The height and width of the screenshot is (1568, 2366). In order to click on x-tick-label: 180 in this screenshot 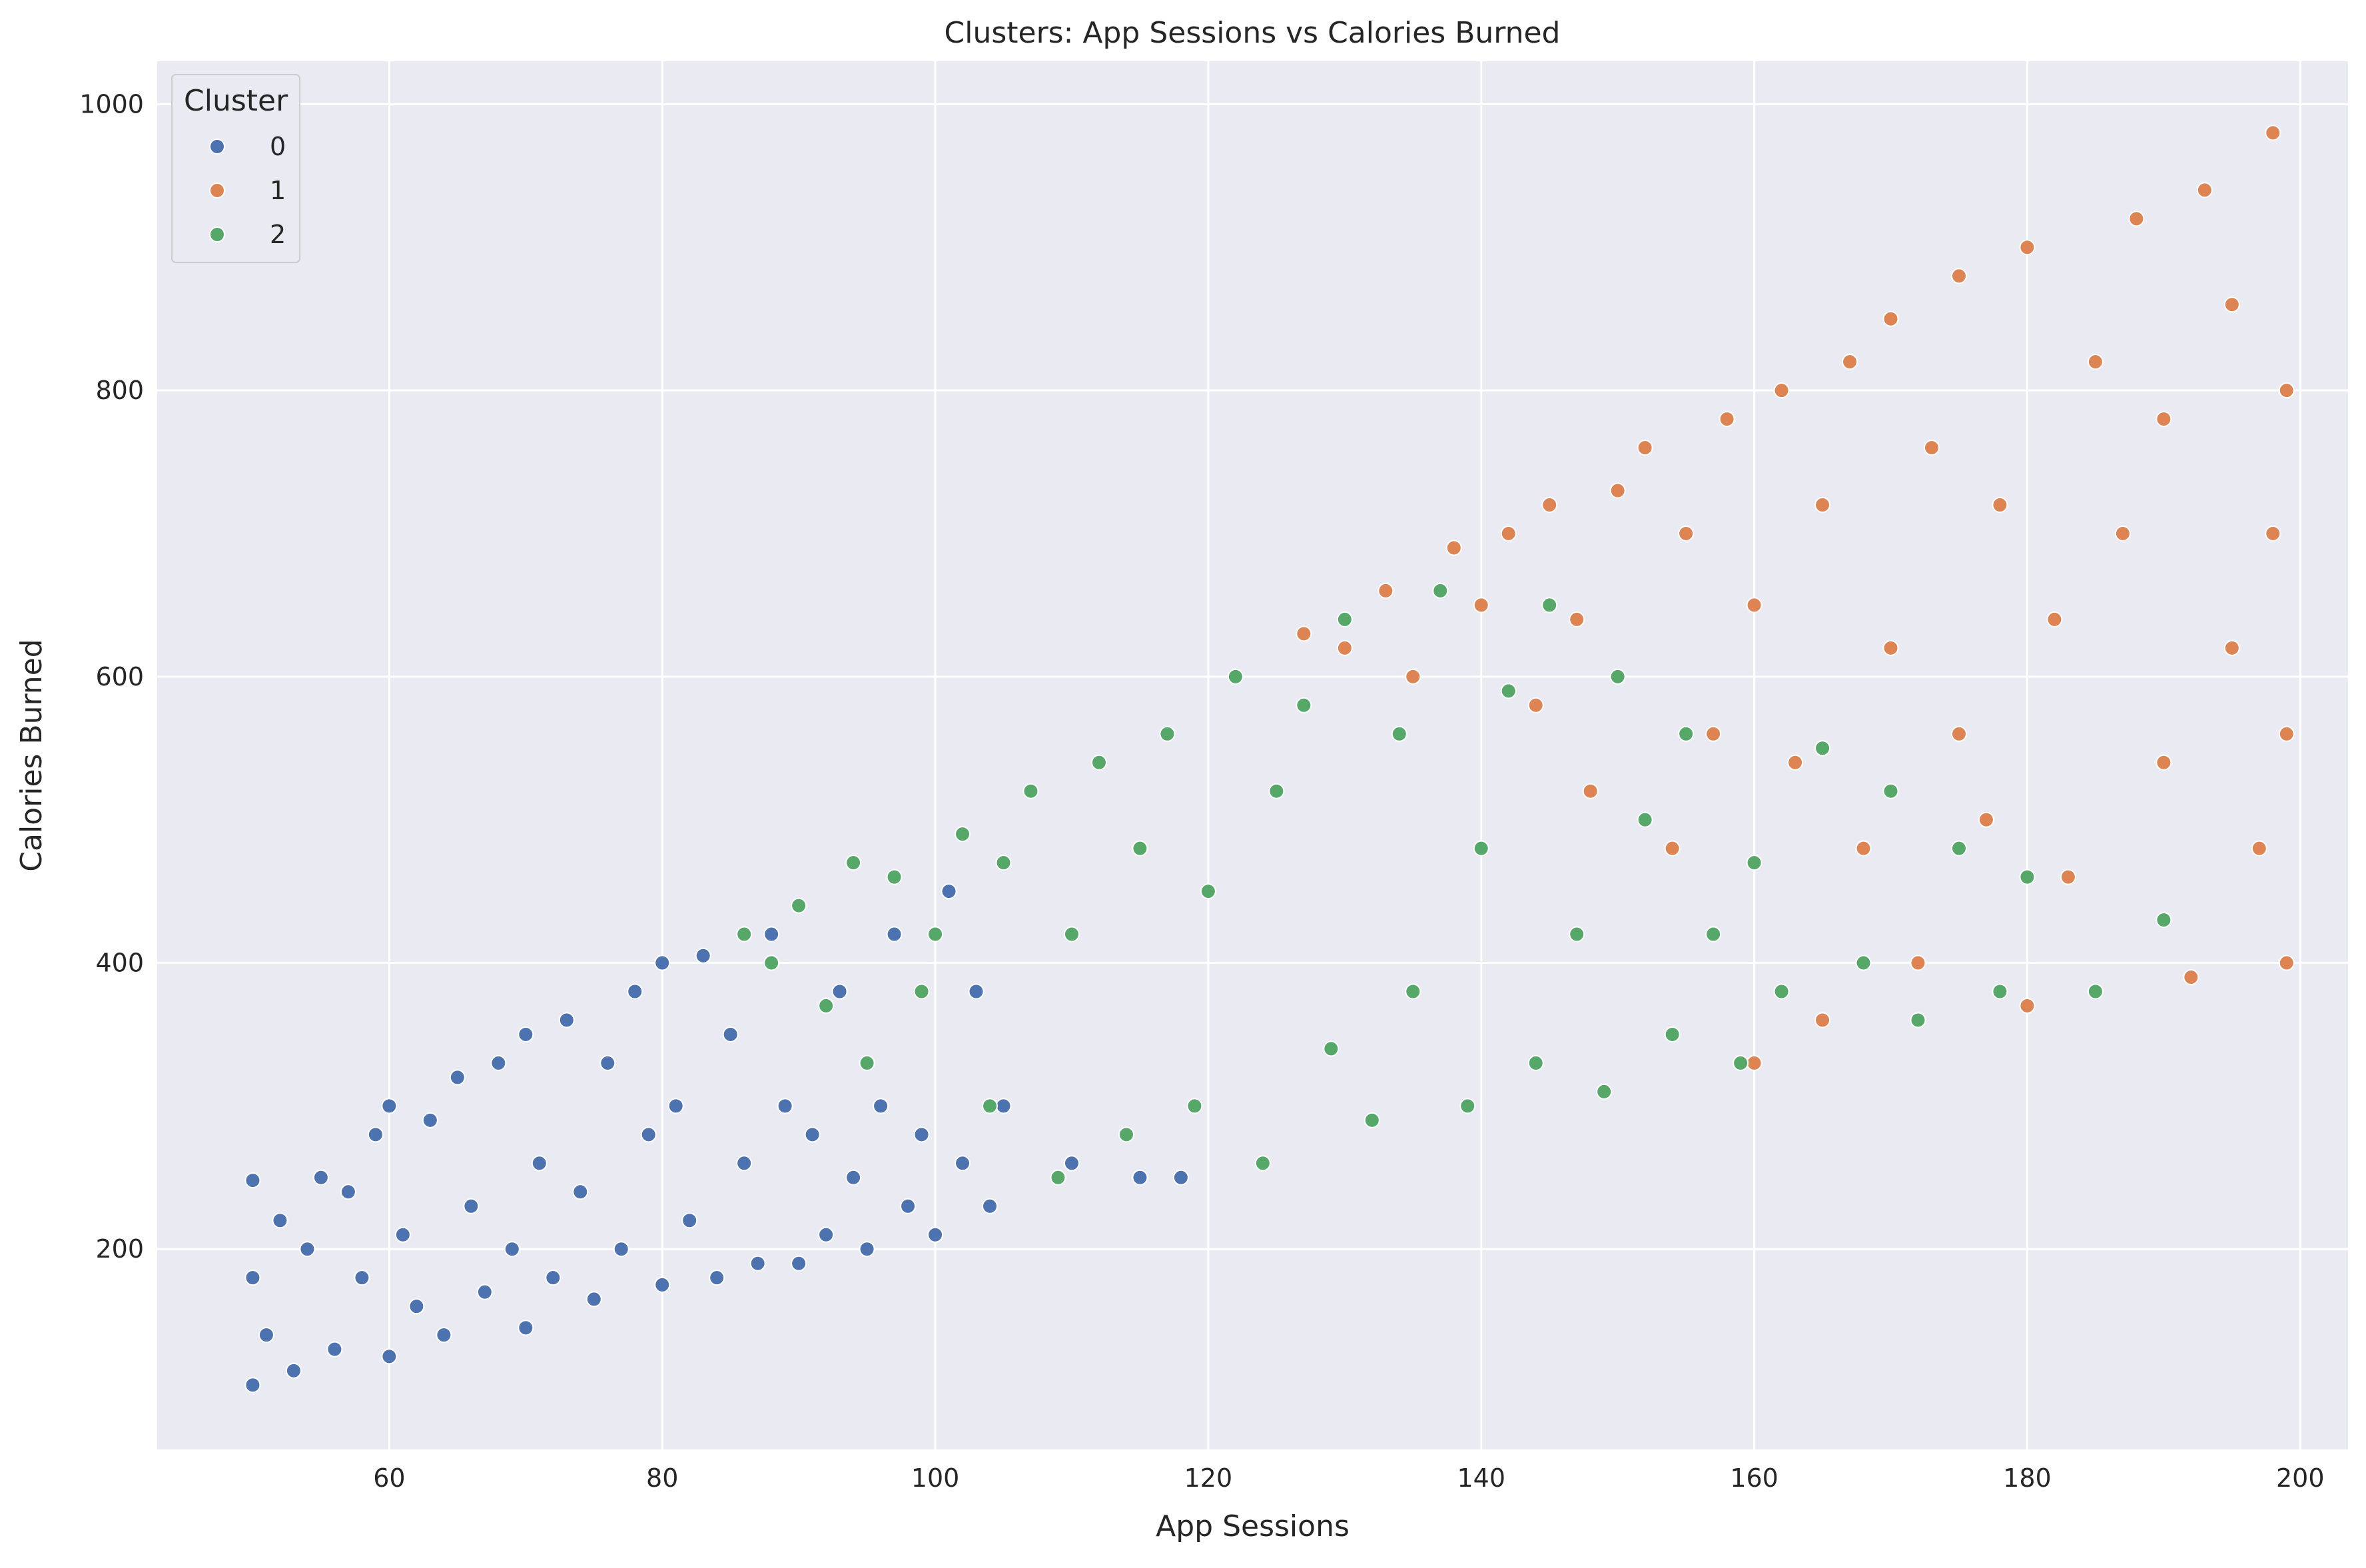, I will do `click(2028, 1478)`.